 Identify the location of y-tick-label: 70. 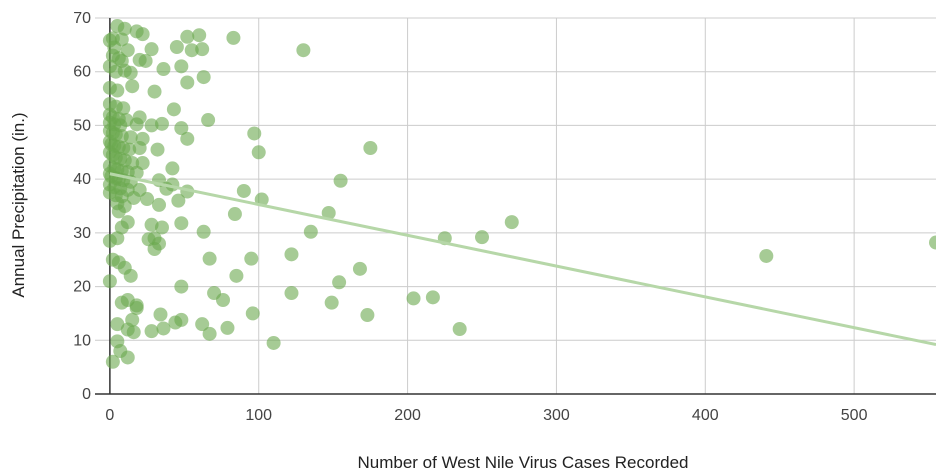
(82, 18).